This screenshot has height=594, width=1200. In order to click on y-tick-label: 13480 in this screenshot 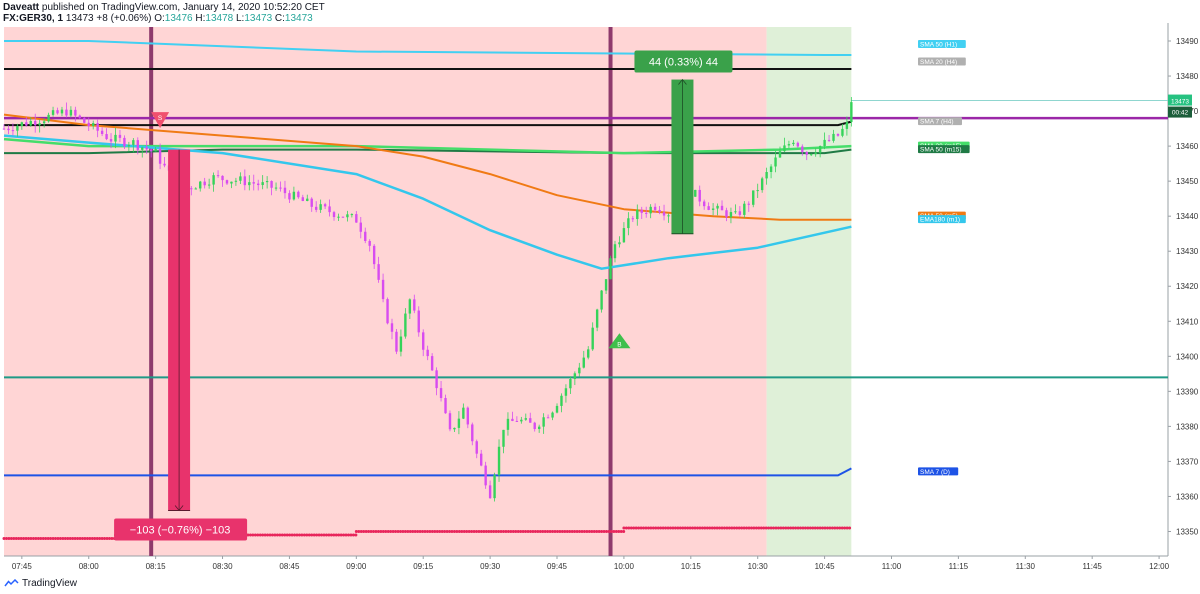, I will do `click(1187, 76)`.